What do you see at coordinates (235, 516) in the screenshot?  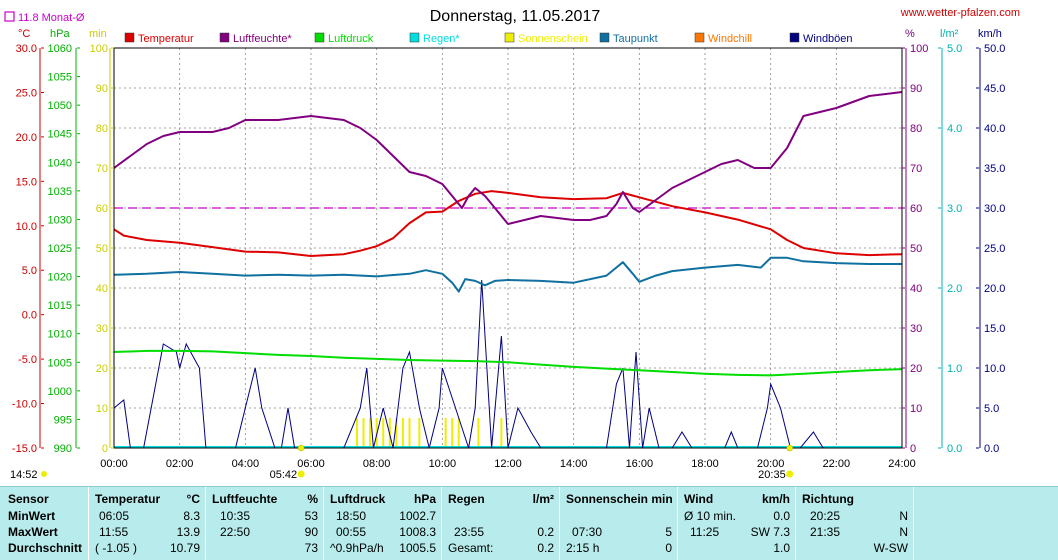 I see `hum-min-time: 10:35` at bounding box center [235, 516].